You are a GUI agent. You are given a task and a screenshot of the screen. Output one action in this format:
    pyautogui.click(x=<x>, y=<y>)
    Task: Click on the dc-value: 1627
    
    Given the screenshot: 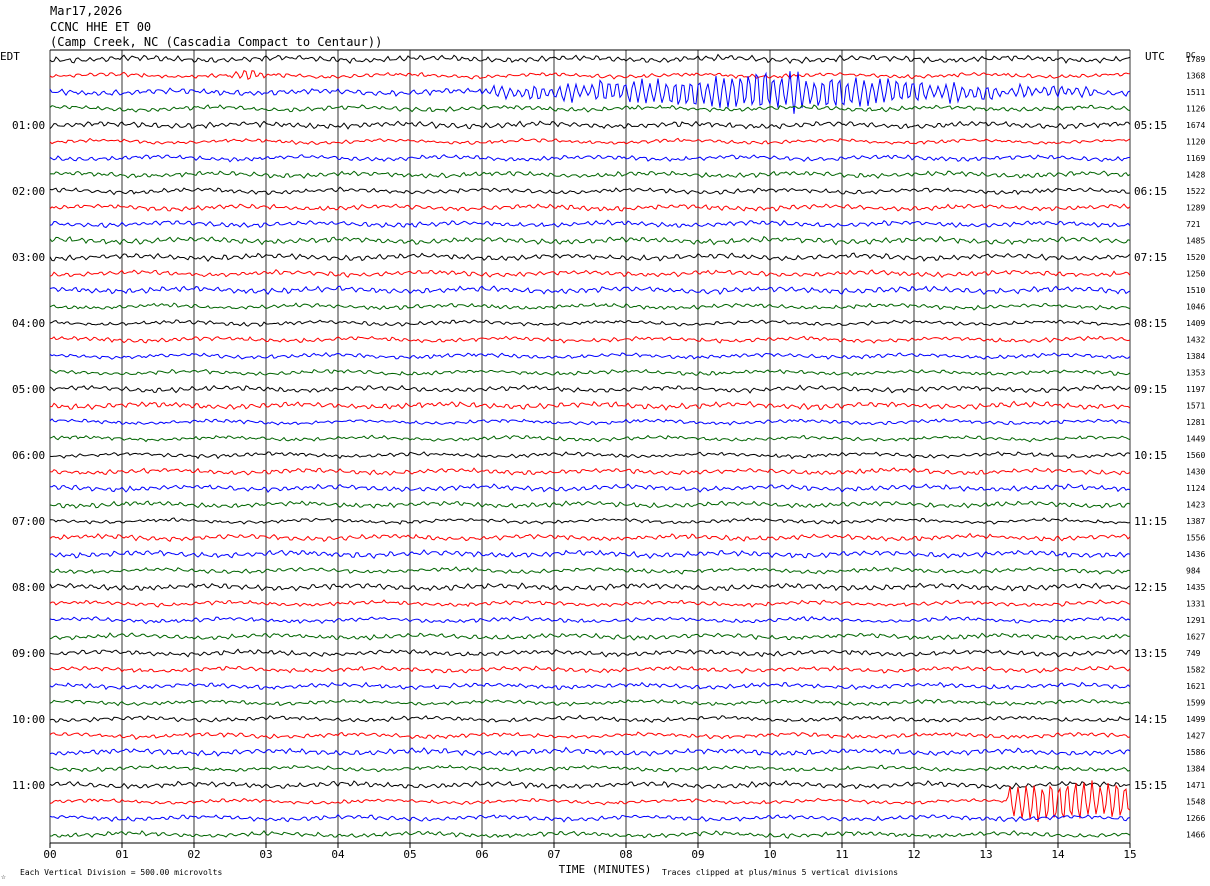 What is the action you would take?
    pyautogui.click(x=1195, y=637)
    